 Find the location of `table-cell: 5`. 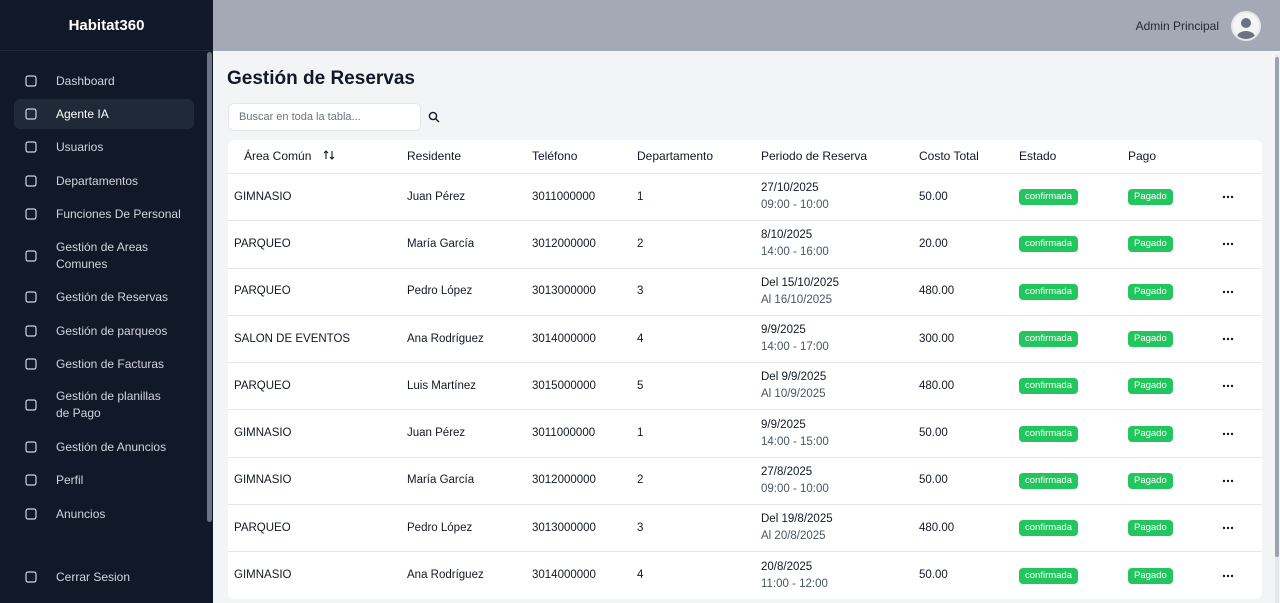

table-cell: 5 is located at coordinates (640, 386).